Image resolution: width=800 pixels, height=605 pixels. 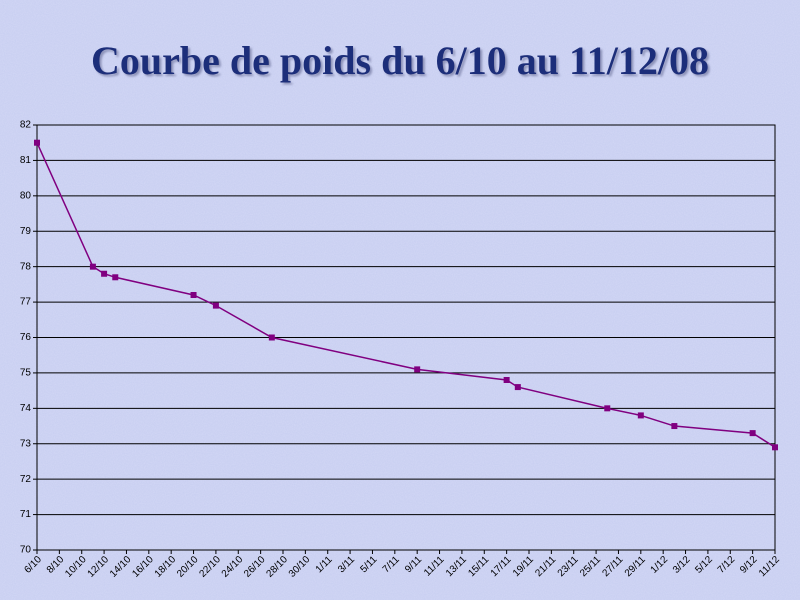 I want to click on y-tick-label: 78, so click(x=26, y=266).